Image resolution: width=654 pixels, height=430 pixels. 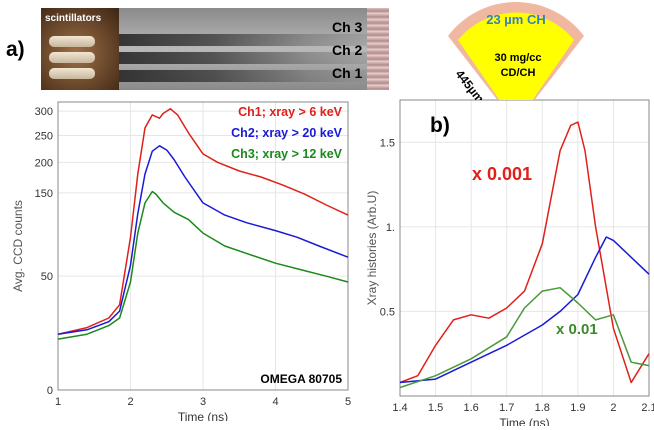 What do you see at coordinates (470, 408) in the screenshot?
I see `x-tick-label: 1.6` at bounding box center [470, 408].